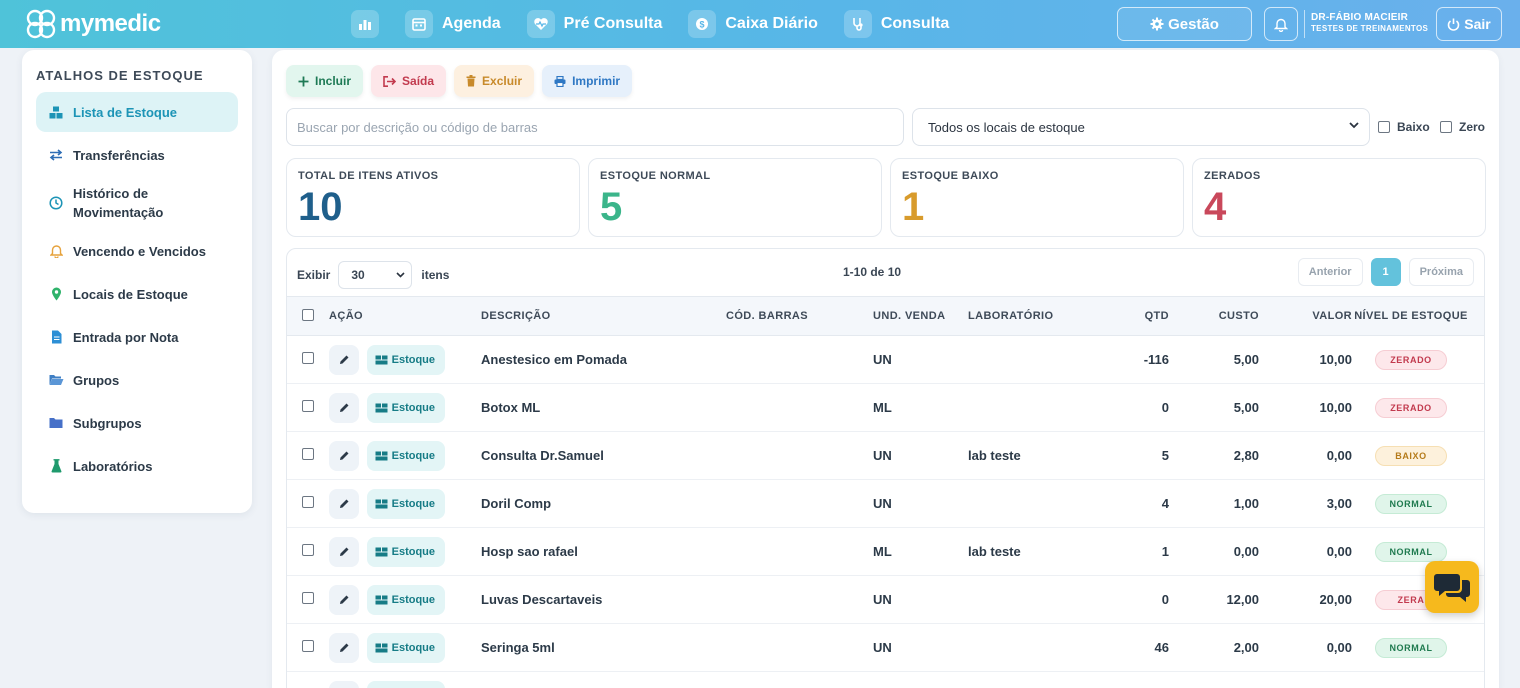 The image size is (1520, 688). What do you see at coordinates (320, 207) in the screenshot?
I see `card-value: 10` at bounding box center [320, 207].